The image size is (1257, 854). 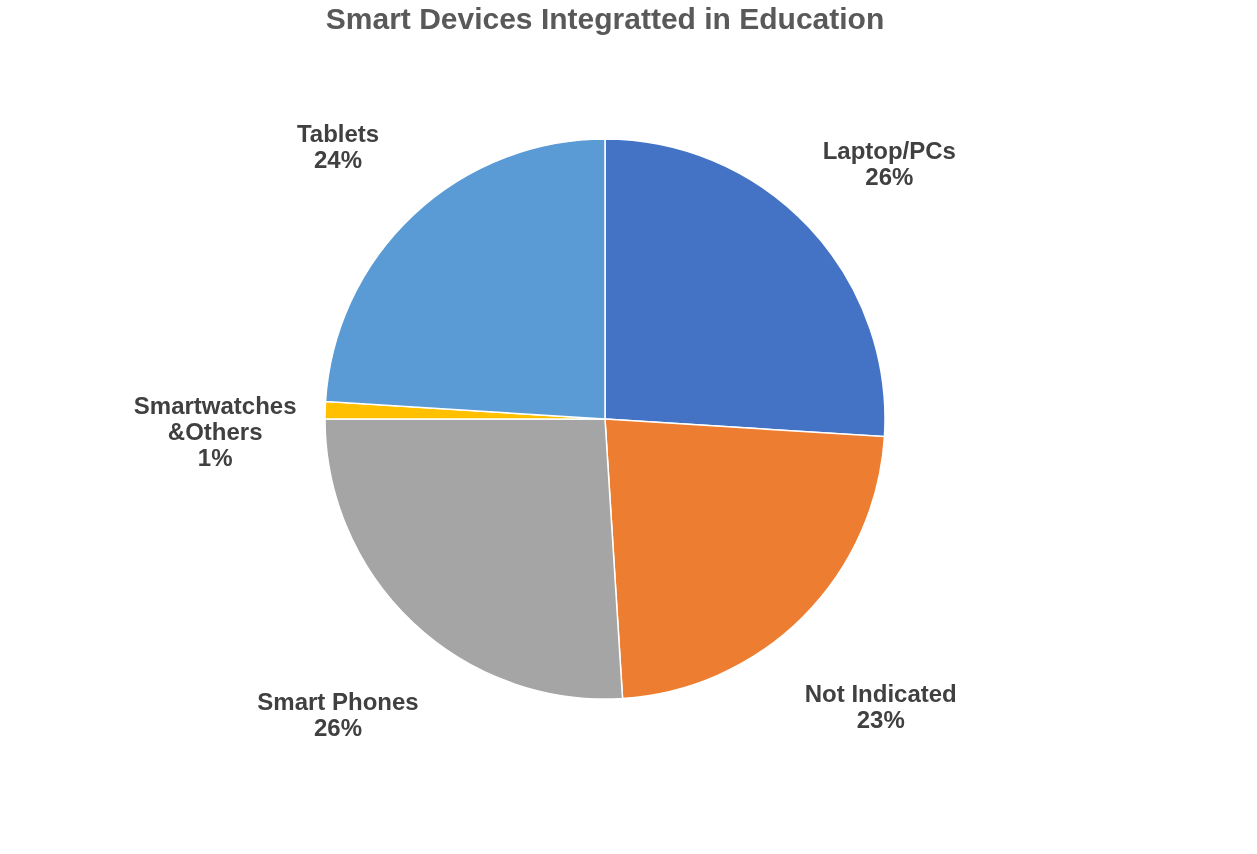 What do you see at coordinates (215, 457) in the screenshot?
I see `data-label: 1%` at bounding box center [215, 457].